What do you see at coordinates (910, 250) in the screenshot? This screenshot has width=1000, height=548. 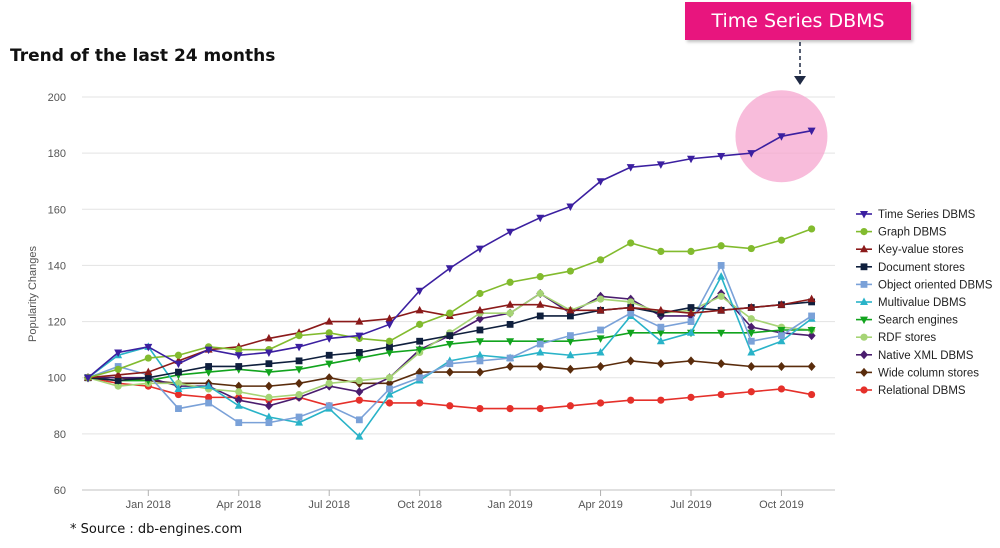 I see `legend-item-key-value-stores: Key-value stores` at bounding box center [910, 250].